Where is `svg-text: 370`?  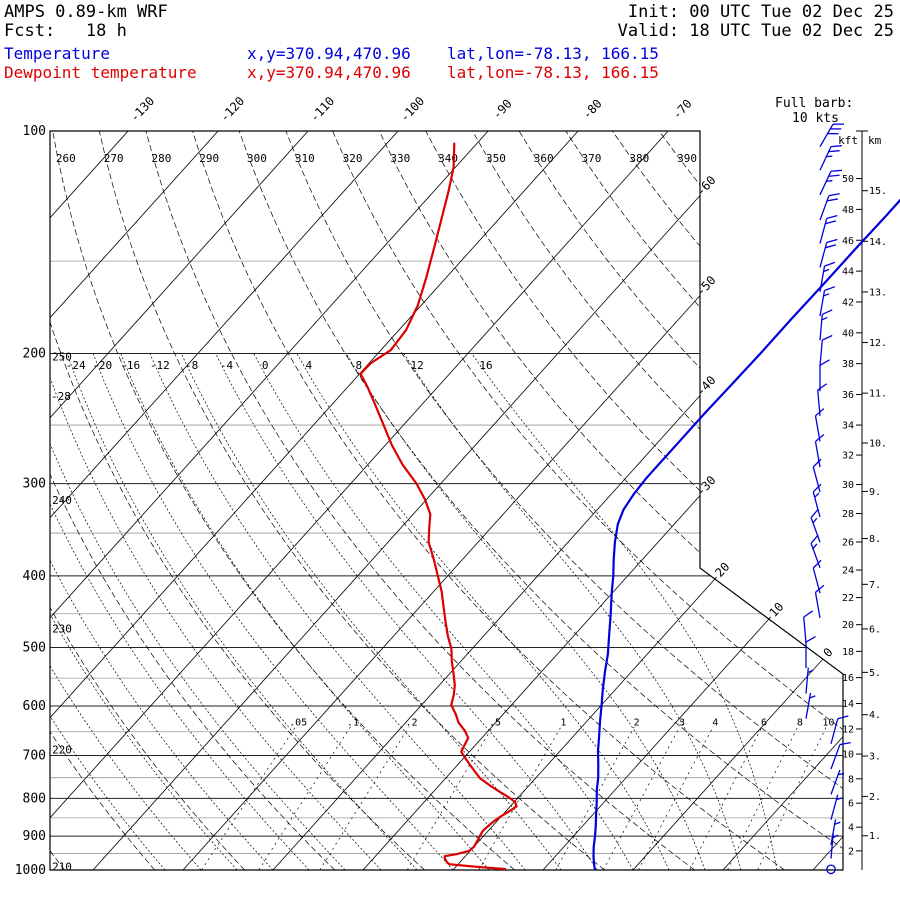
svg-text: 370 is located at coordinates (592, 158).